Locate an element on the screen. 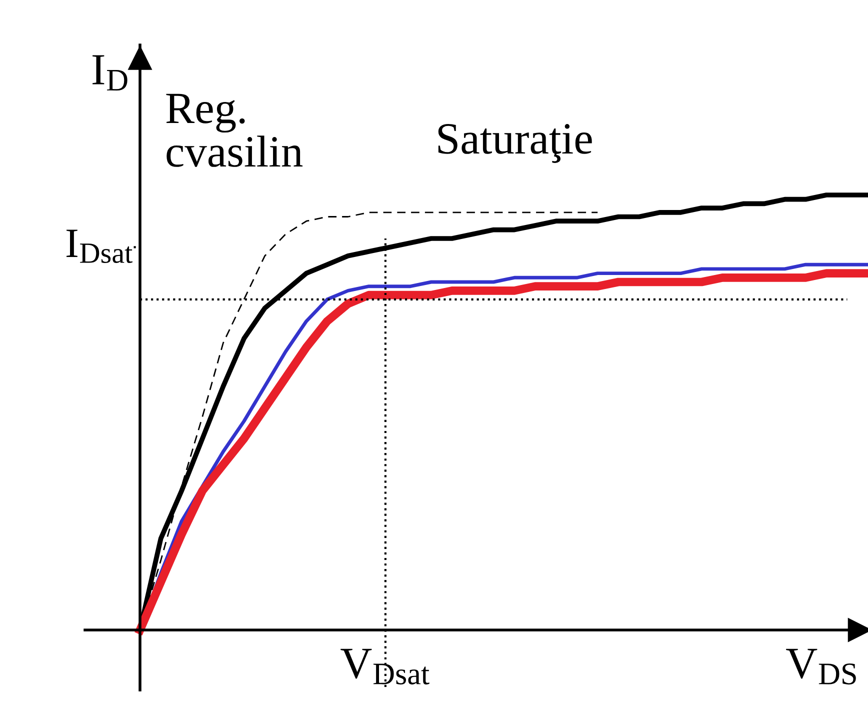  ref-line-label: I$_{Dsat}$ is located at coordinates (99, 247).